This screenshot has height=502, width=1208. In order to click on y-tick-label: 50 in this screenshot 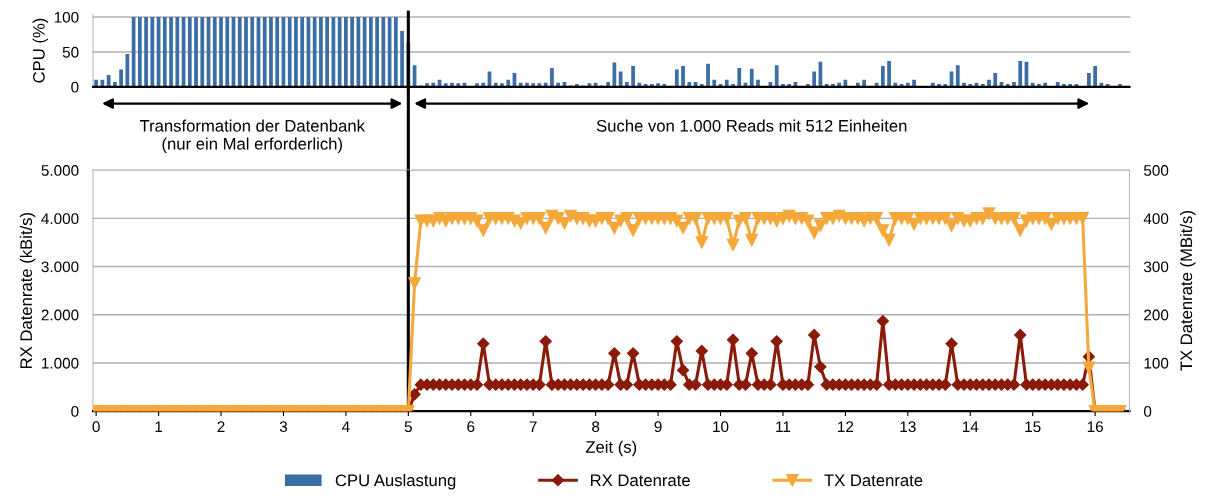, I will do `click(70, 52)`.